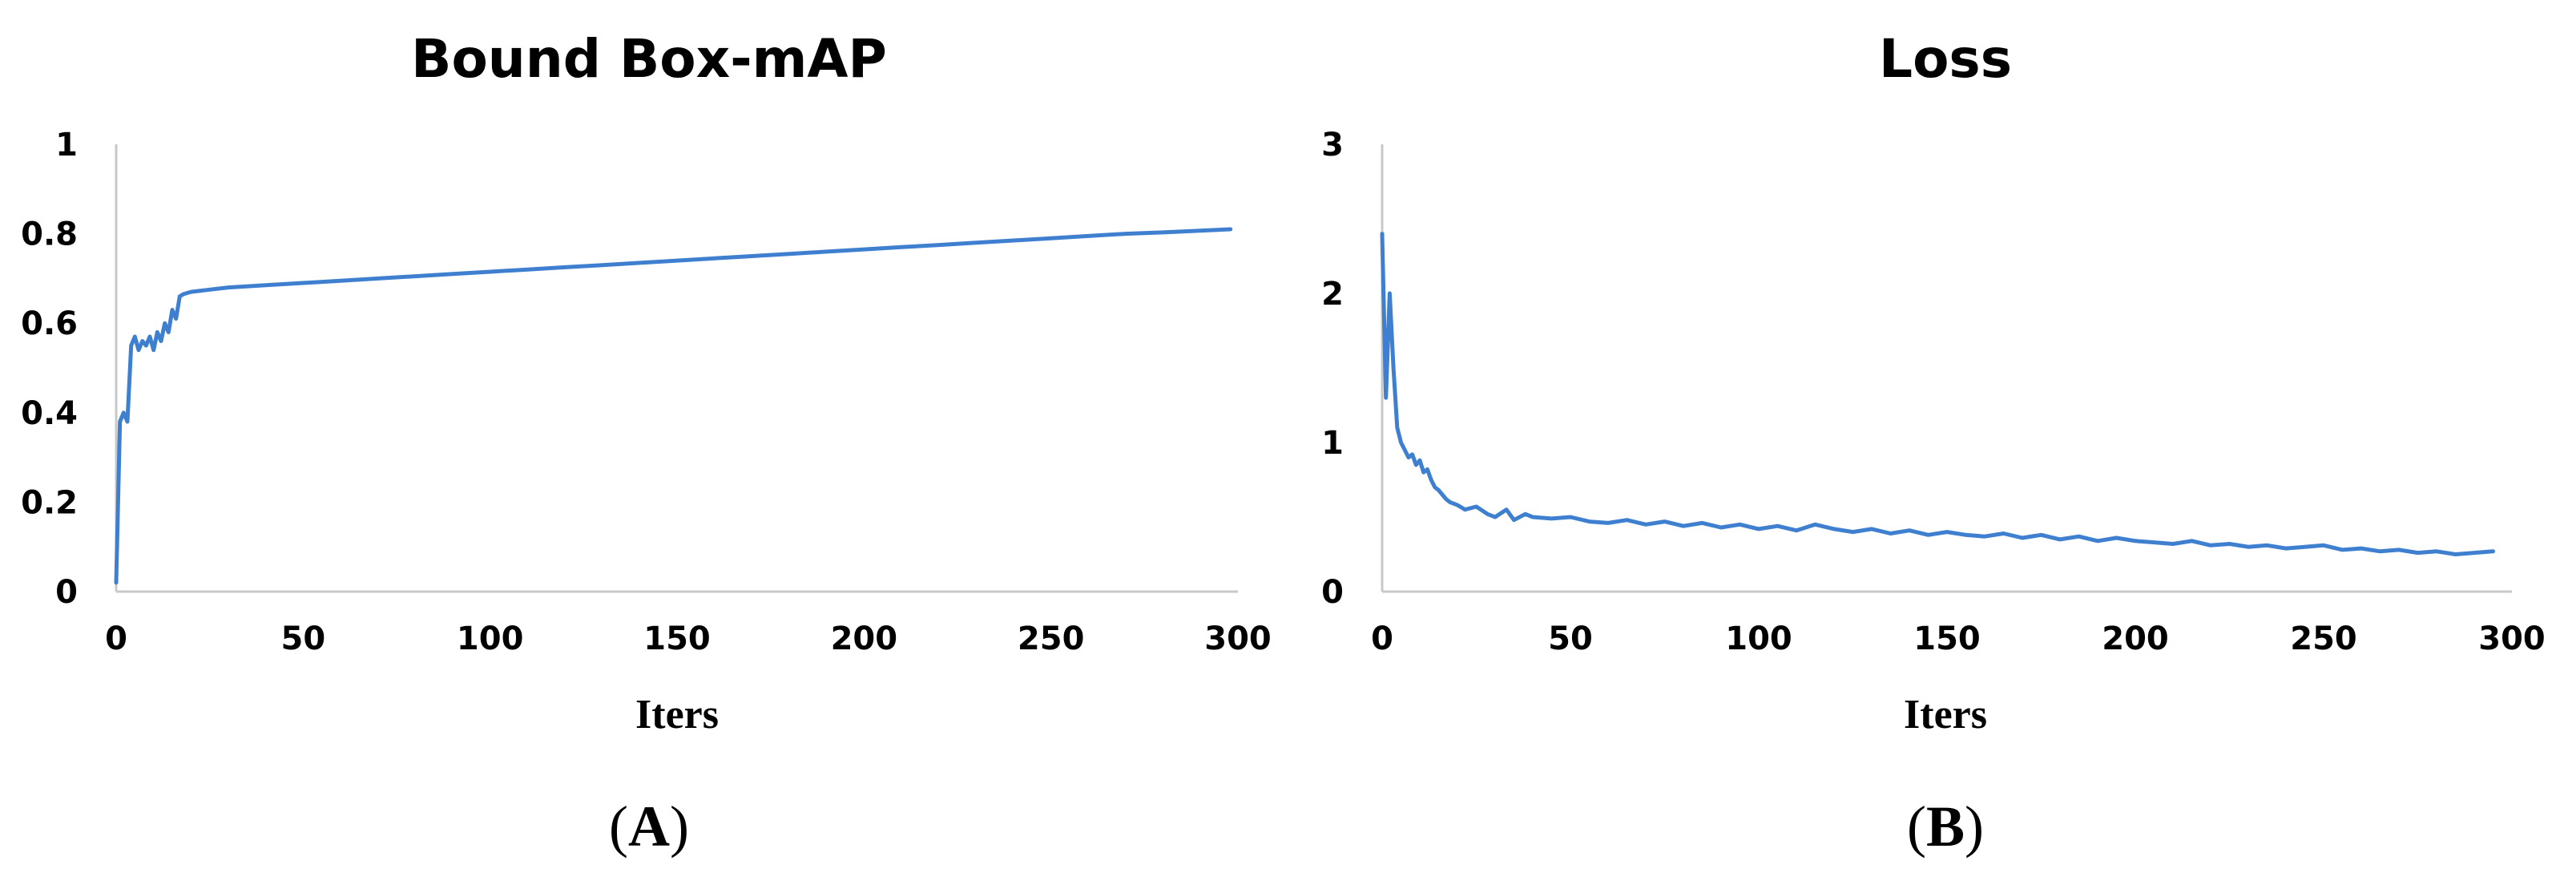 This screenshot has height=885, width=2576. Describe the element at coordinates (864, 638) in the screenshot. I see `chart-a-xtick-label: 200` at that location.